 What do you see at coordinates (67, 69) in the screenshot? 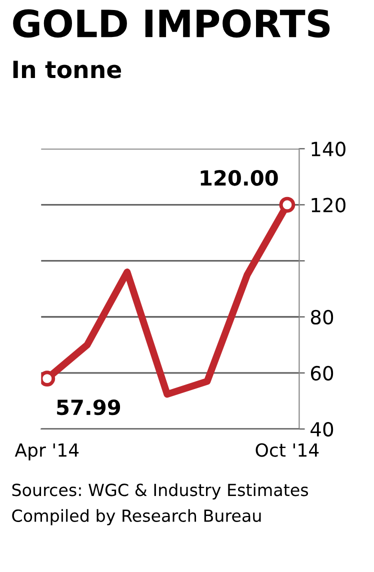
I see `chart-subtitle: In tonne` at bounding box center [67, 69].